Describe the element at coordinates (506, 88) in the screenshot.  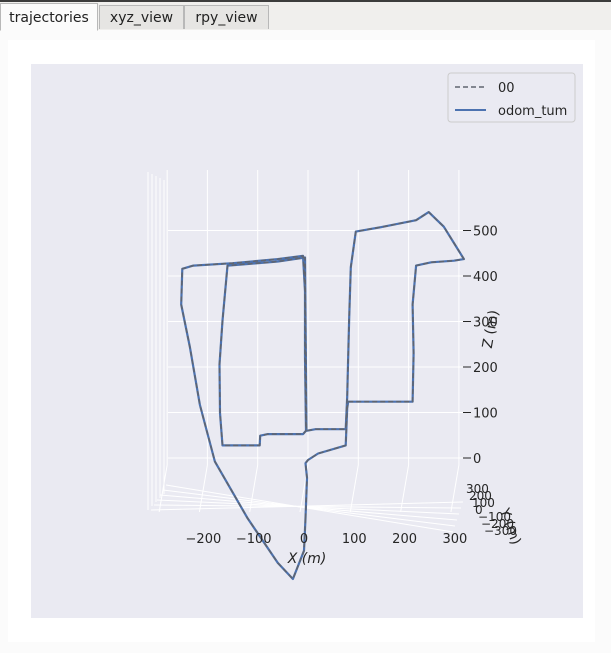
I see `legend-00-label: 00` at that location.